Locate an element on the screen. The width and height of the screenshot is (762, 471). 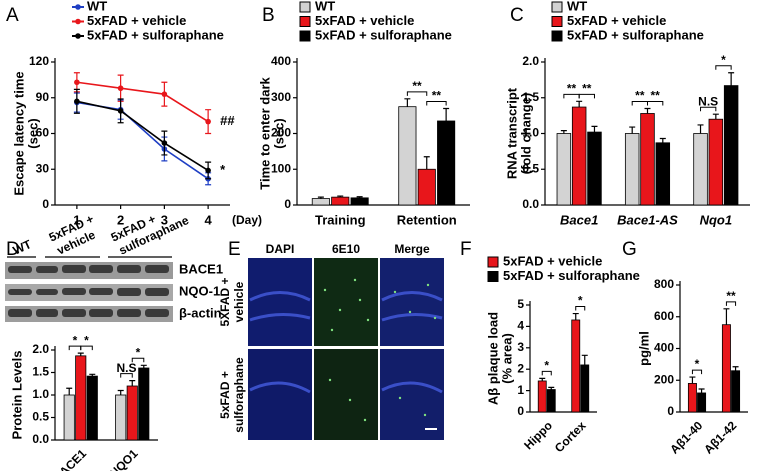
plaque-dots is located at coordinates (380, 350).